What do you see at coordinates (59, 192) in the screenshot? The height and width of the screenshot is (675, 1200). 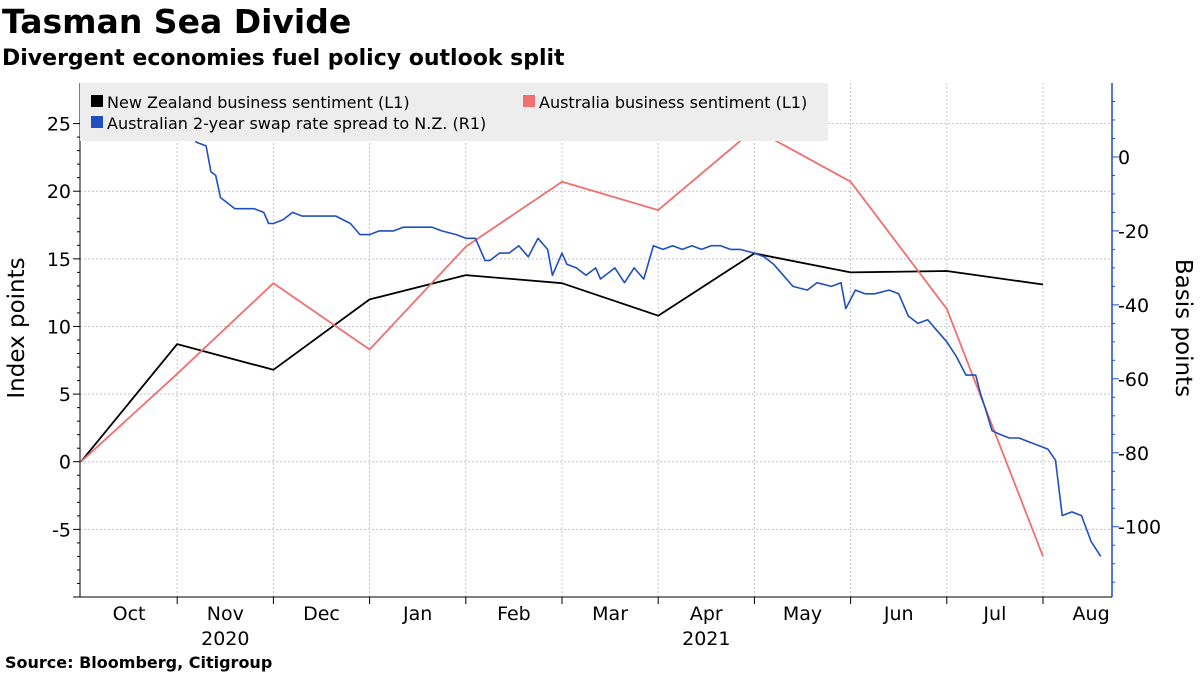 I see `left-axis-tick-label: 20` at bounding box center [59, 192].